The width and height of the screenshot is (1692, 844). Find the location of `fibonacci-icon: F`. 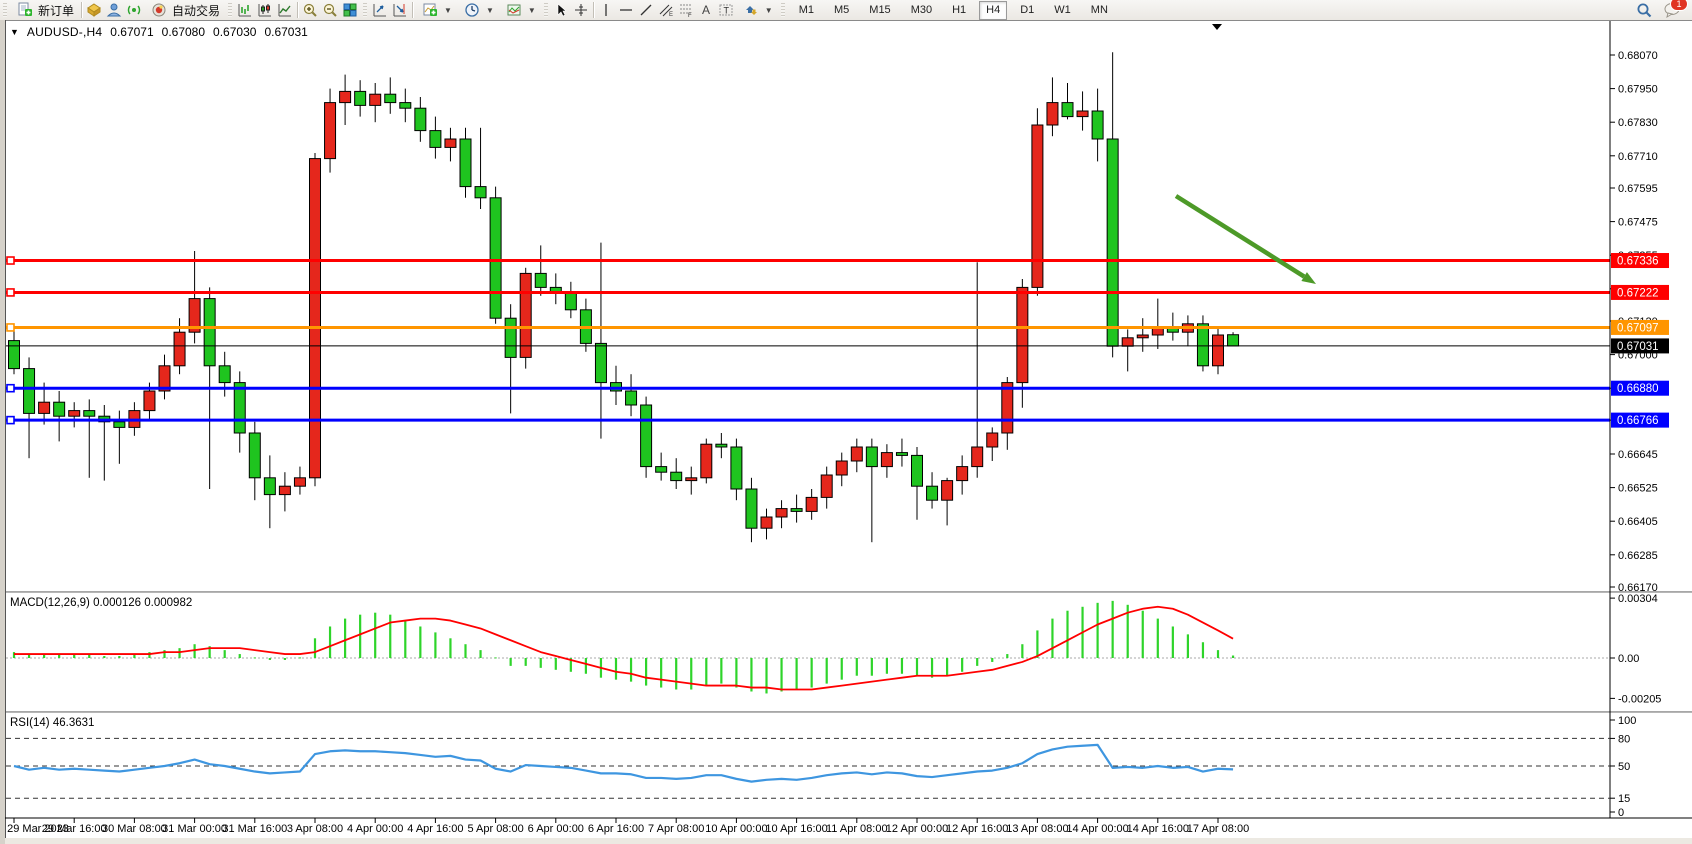

fibonacci-icon: F is located at coordinates (686, 10).